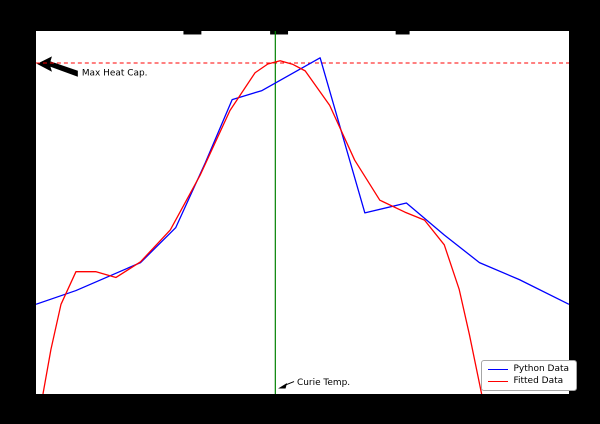 This screenshot has height=424, width=600. What do you see at coordinates (498, 369) in the screenshot?
I see `legend-line-python` at bounding box center [498, 369].